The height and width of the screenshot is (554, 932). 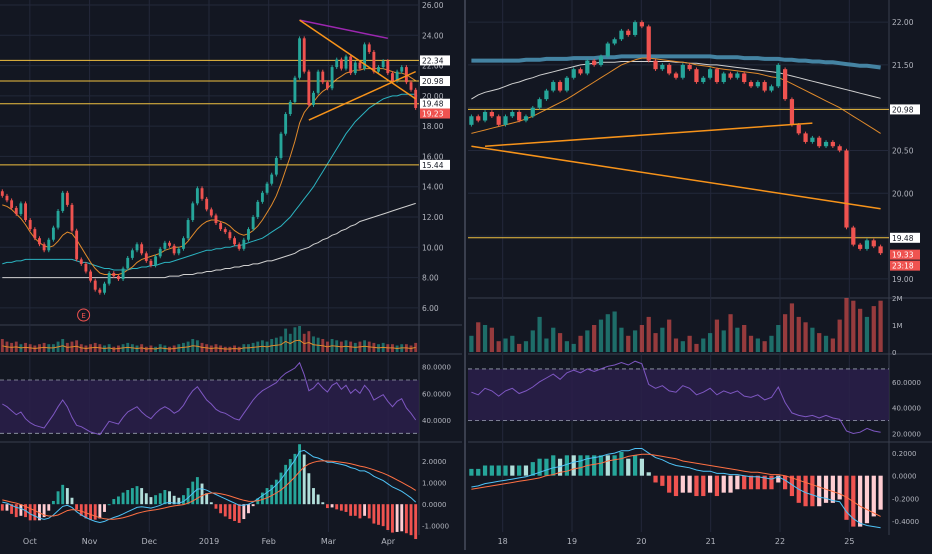 What do you see at coordinates (906, 383) in the screenshot?
I see `rsi-tick-label: 60.0000` at bounding box center [906, 383].